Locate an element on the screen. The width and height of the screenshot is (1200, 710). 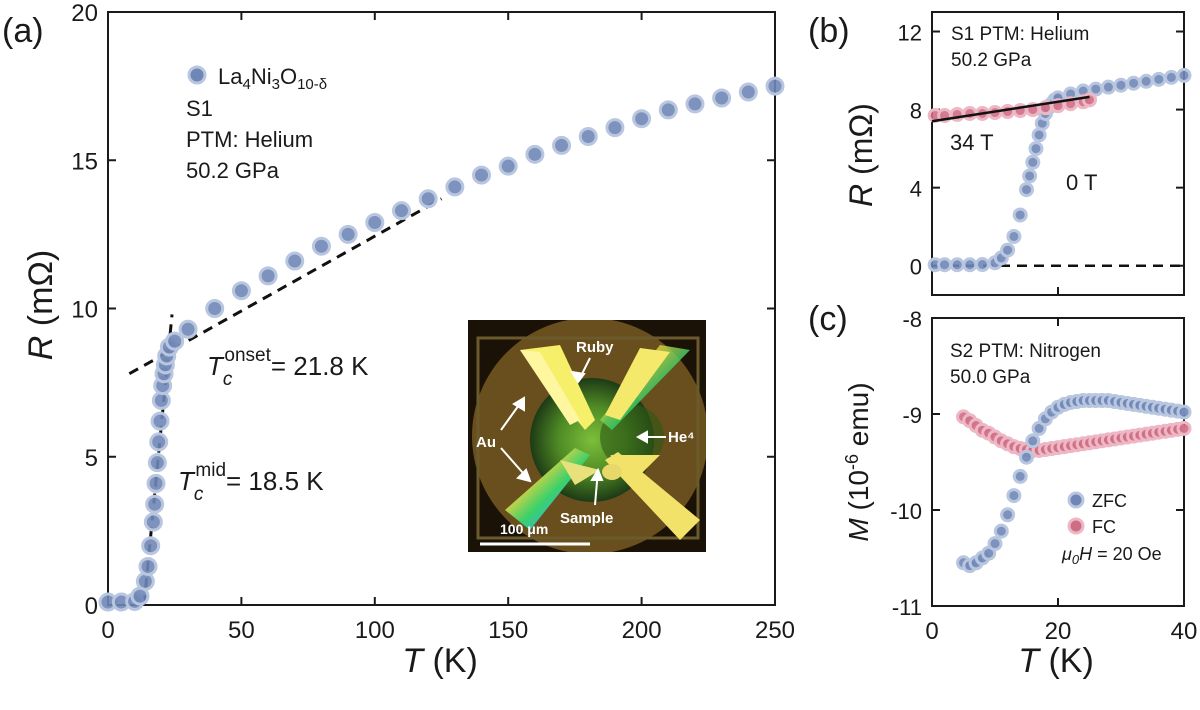
panel-label-b: (b) is located at coordinates (829, 31).